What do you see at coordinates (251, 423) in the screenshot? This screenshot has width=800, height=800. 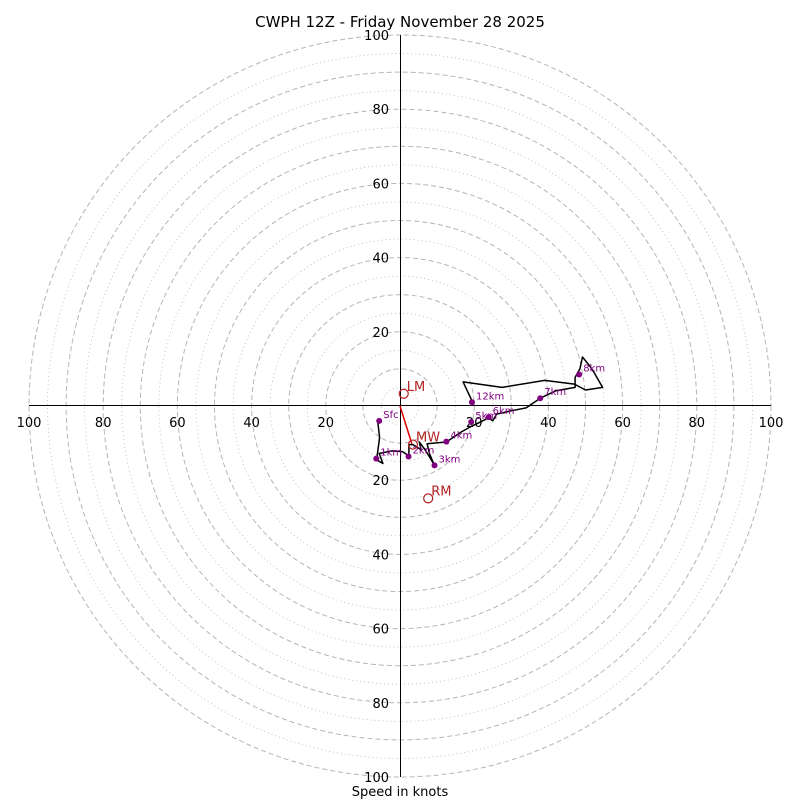 I see `tick-label-x-left: 40` at bounding box center [251, 423].